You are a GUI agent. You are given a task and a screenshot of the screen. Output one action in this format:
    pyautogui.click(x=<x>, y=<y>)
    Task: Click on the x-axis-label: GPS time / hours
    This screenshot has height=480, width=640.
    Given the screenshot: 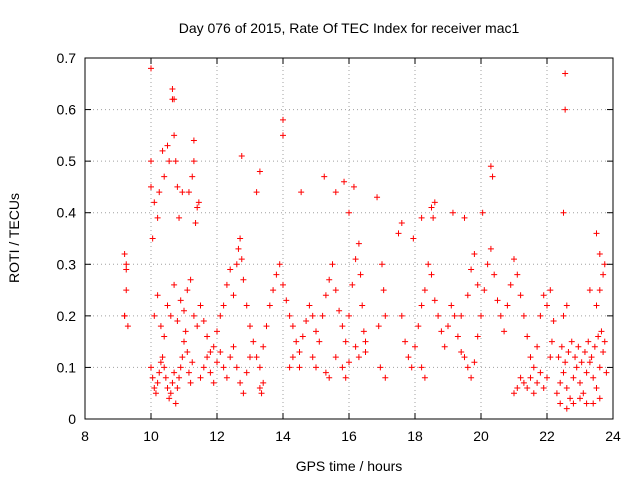 What is the action you would take?
    pyautogui.click(x=349, y=466)
    